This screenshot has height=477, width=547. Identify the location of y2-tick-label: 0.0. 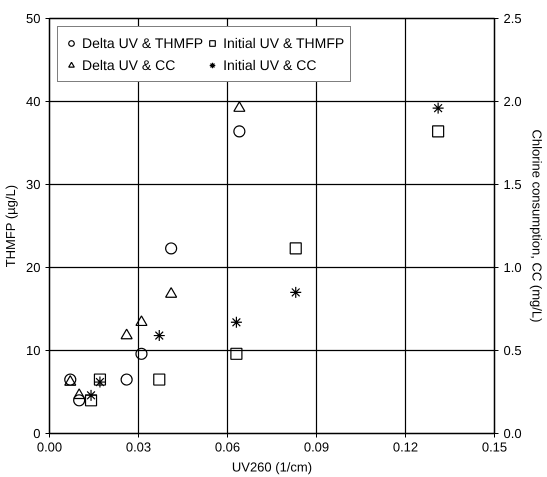
(513, 433).